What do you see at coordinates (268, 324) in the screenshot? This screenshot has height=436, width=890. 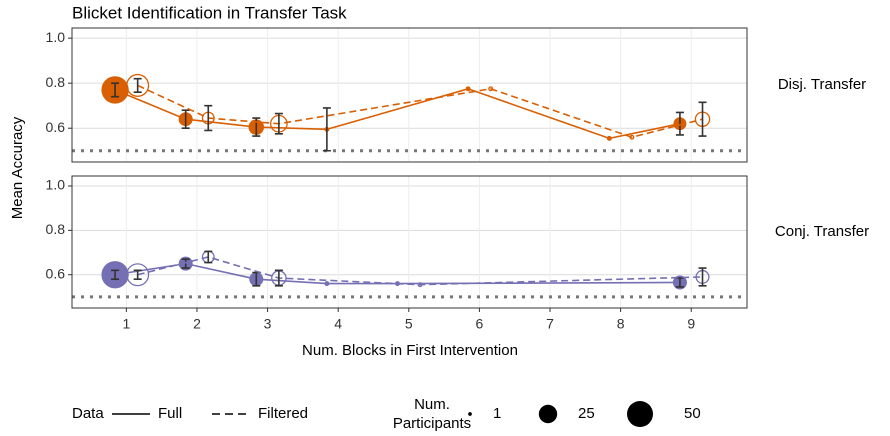 I see `x-tick-label: 3` at bounding box center [268, 324].